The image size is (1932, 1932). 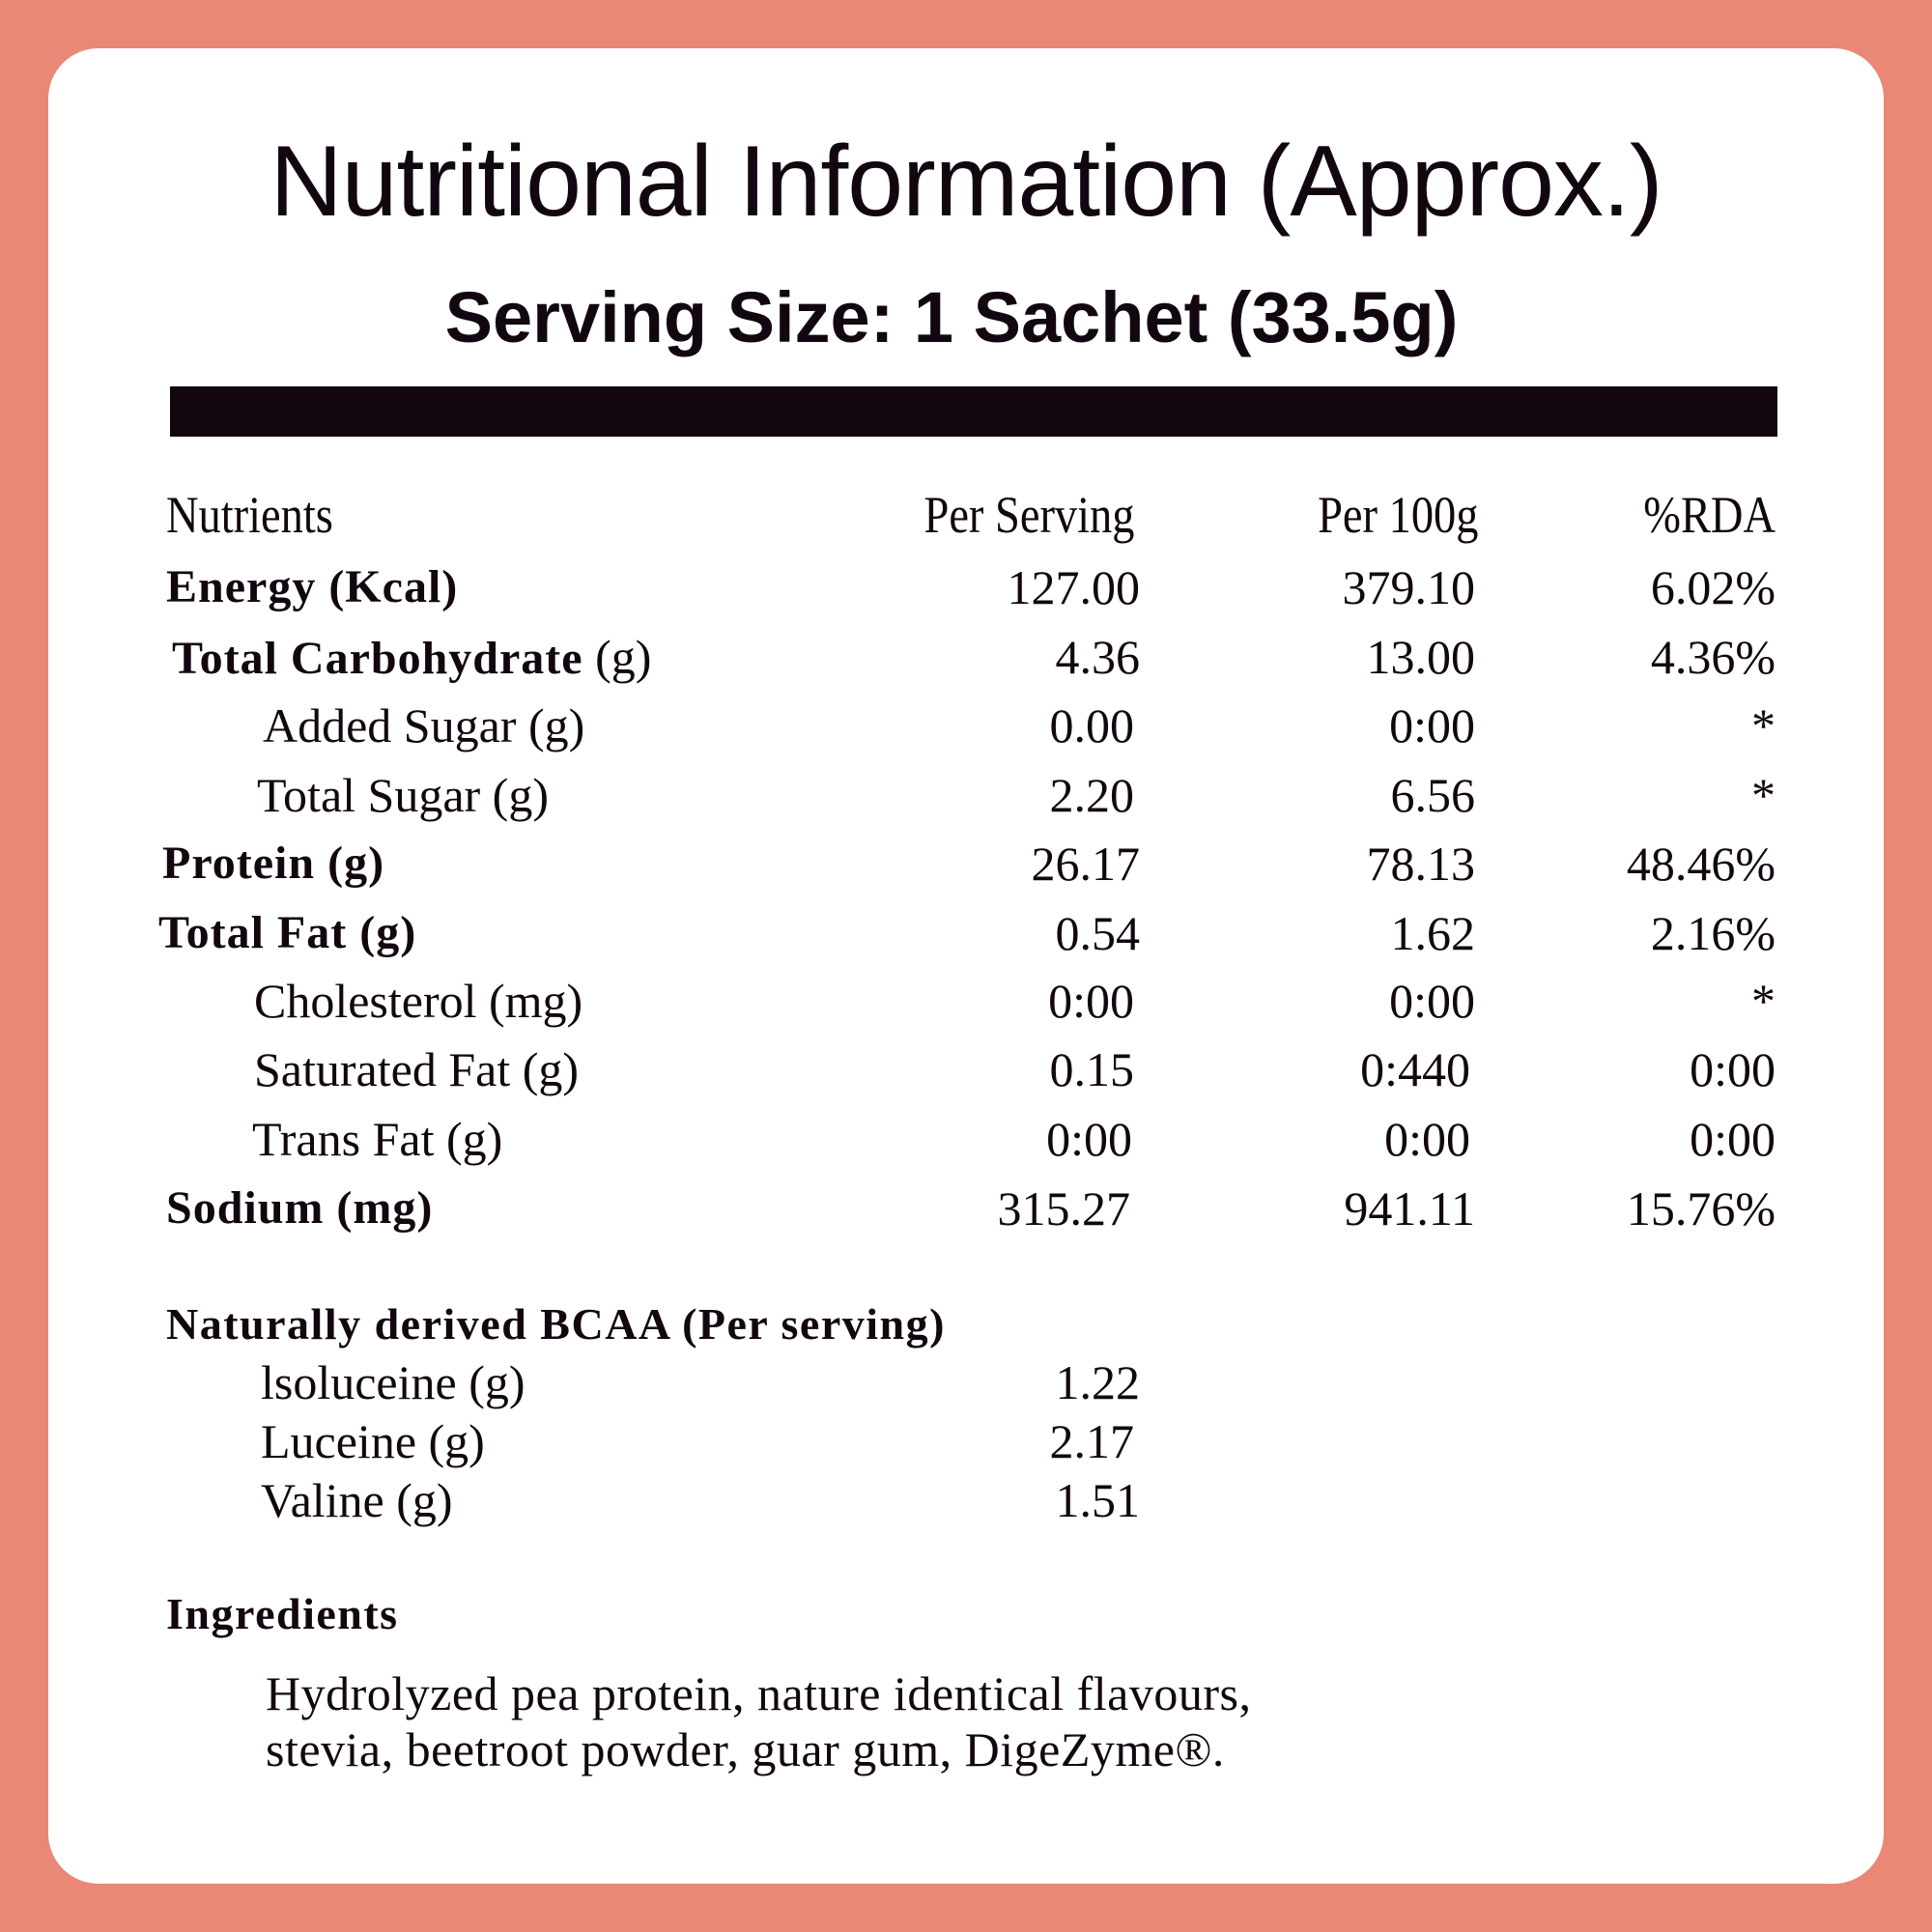 What do you see at coordinates (357, 1500) in the screenshot?
I see `bcaa-label: Valine (g)` at bounding box center [357, 1500].